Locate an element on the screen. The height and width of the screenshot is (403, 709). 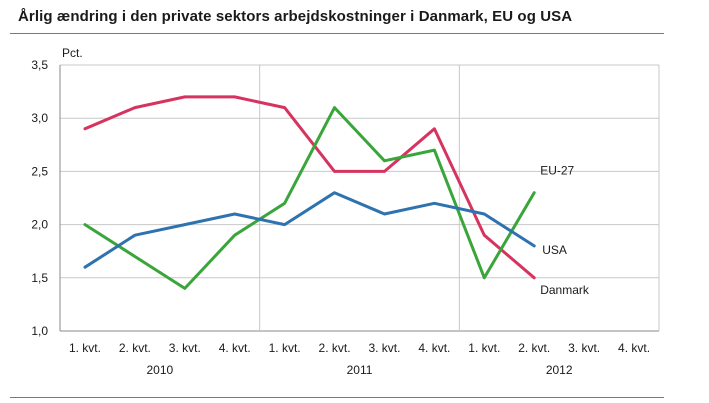
y-tick-label: 3,0 is located at coordinates (39, 118).